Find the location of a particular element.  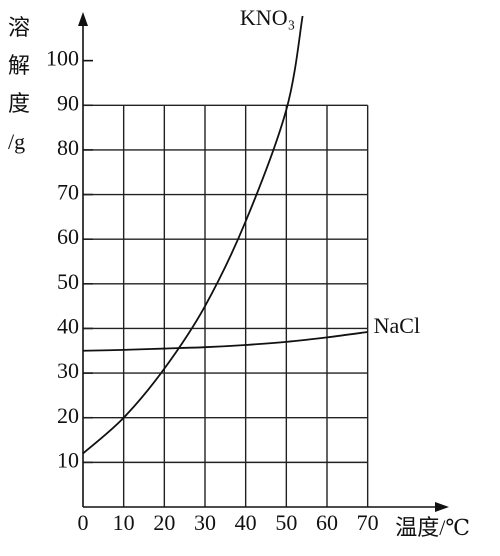

y-axis-label: 解 is located at coordinates (19, 65).